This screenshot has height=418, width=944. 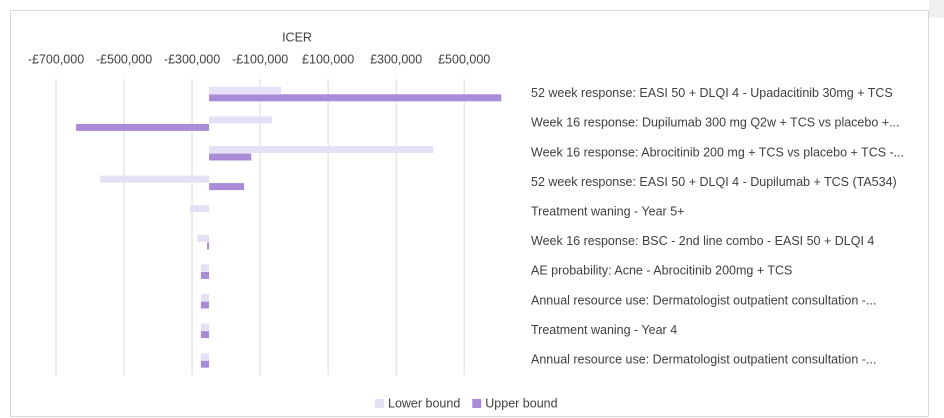 What do you see at coordinates (464, 59) in the screenshot?
I see `x-tick-label: £500,000` at bounding box center [464, 59].